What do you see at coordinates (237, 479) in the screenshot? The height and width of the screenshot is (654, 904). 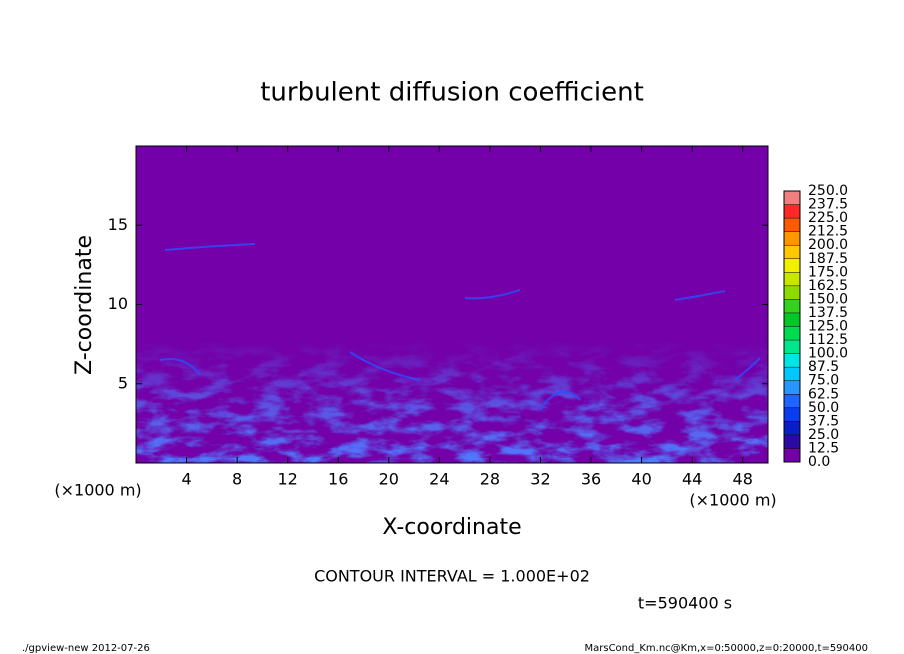 I see `x-tick-label: 8` at bounding box center [237, 479].